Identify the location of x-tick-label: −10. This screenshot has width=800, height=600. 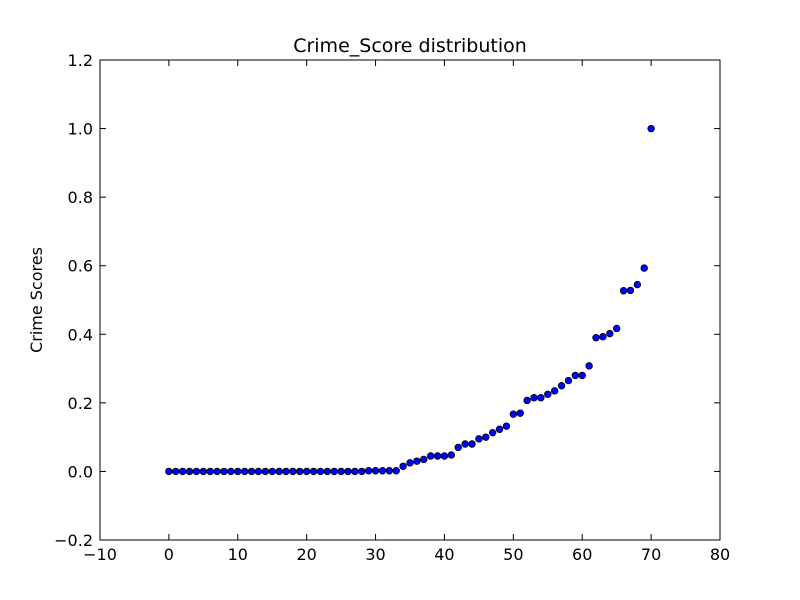
(100, 554).